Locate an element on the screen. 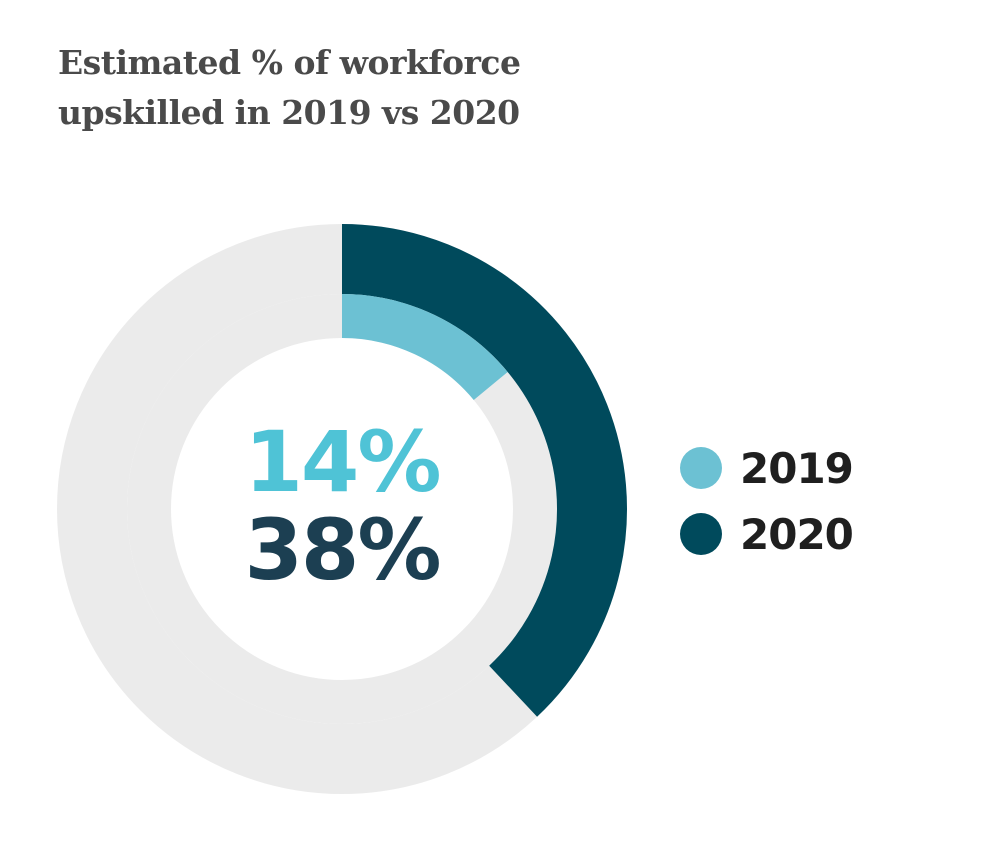 The image size is (982, 842). legend-item-2019: 2019 is located at coordinates (767, 468).